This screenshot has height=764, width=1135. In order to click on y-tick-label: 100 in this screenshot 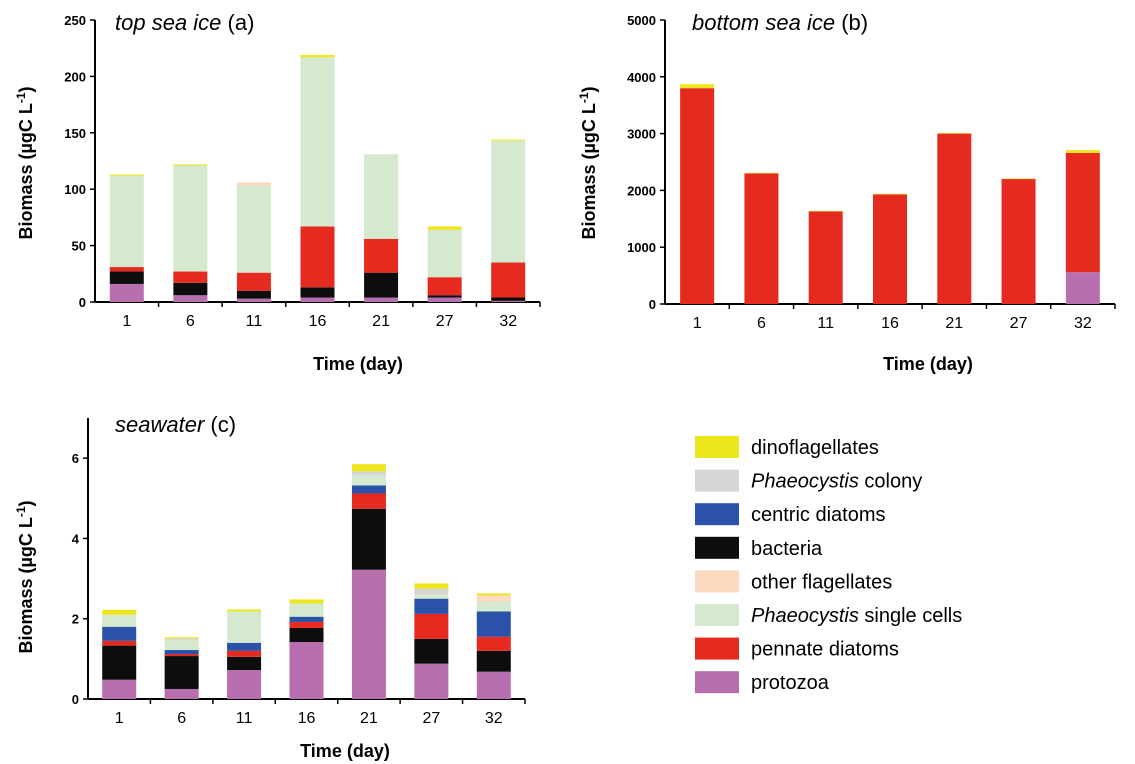, I will do `click(75, 189)`.